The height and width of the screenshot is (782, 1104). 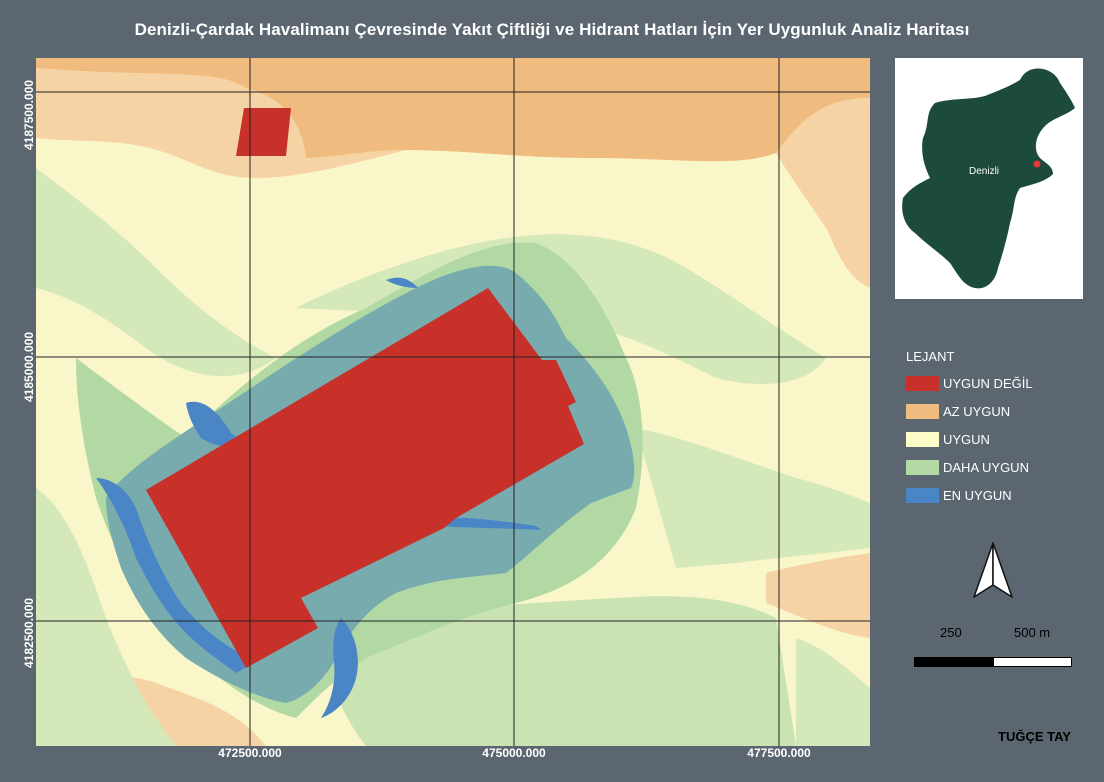 I want to click on legend-title: LEJANT, so click(x=930, y=356).